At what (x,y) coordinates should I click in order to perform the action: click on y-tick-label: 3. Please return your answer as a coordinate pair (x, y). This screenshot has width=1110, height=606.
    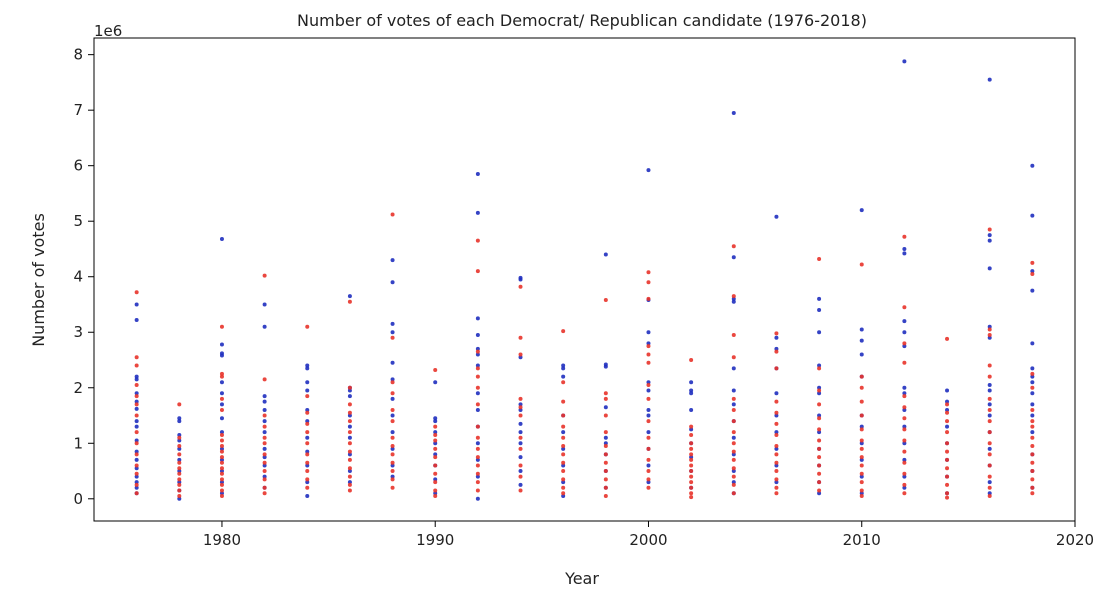
    Looking at the image, I should click on (78, 332).